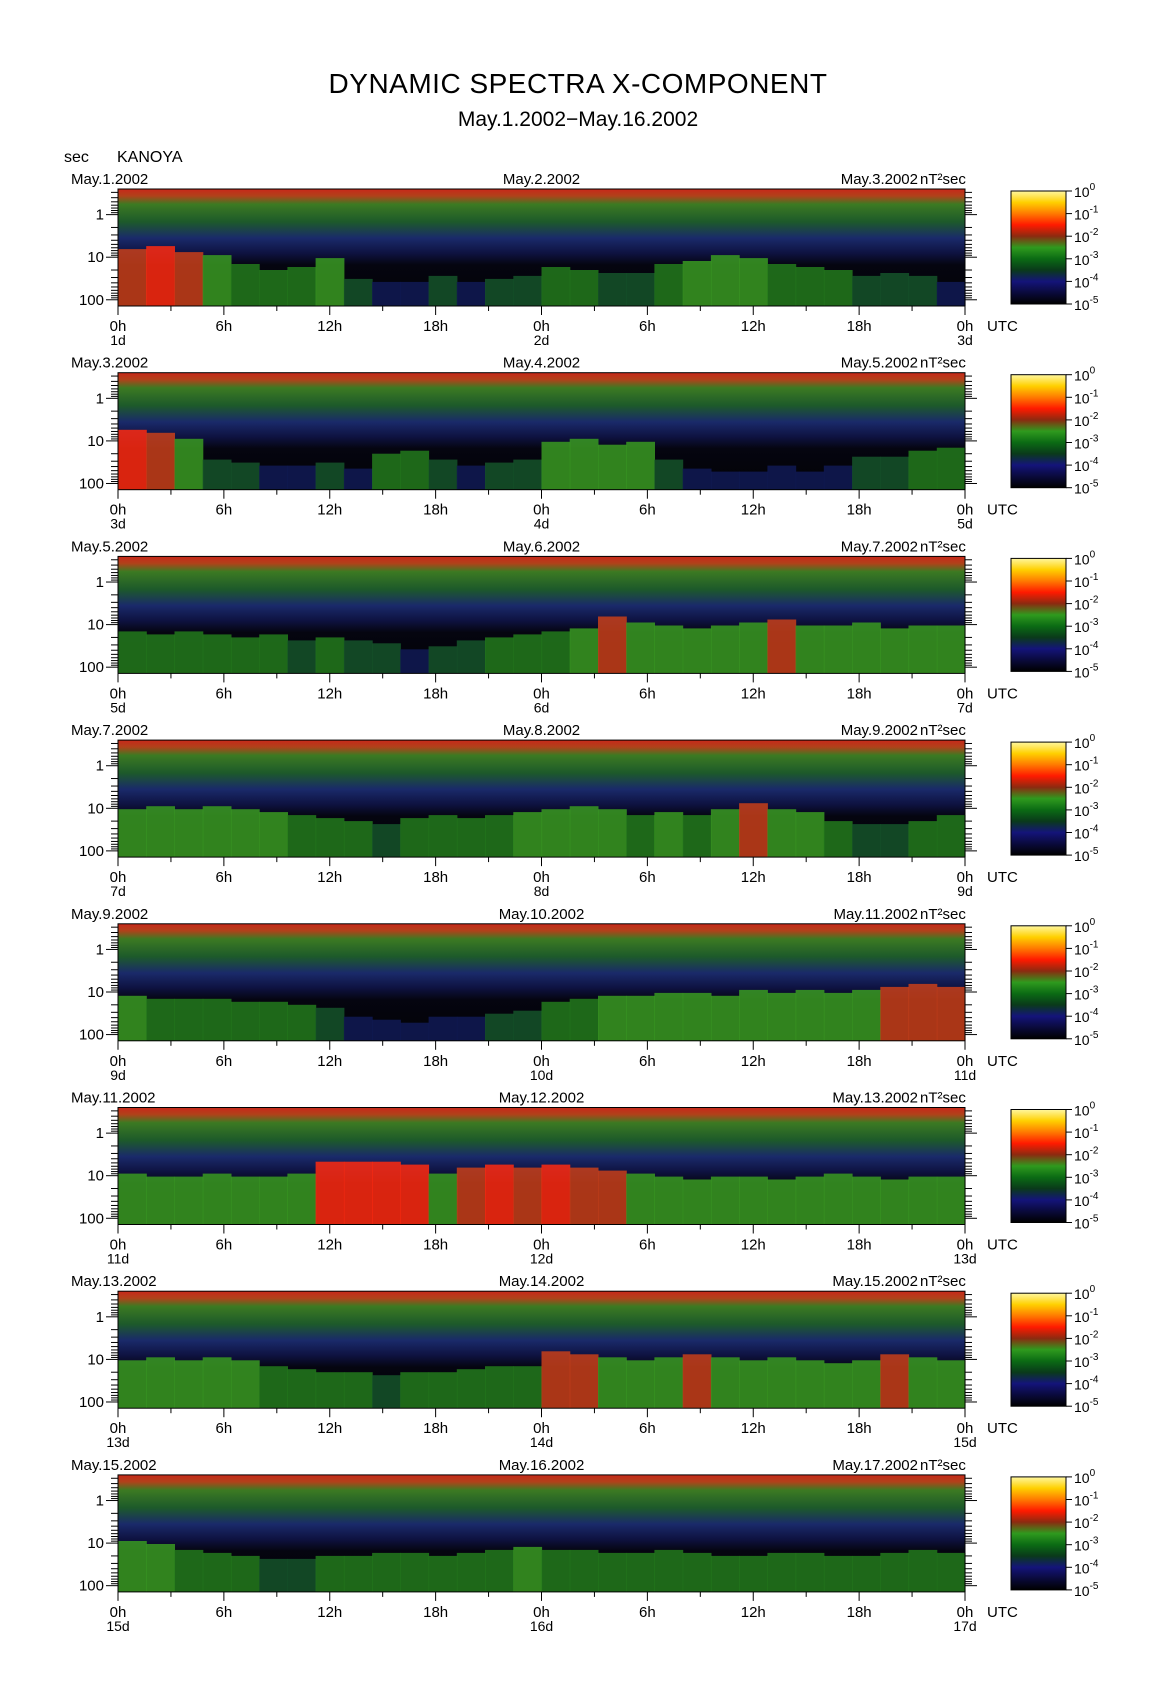 The height and width of the screenshot is (1704, 1156). I want to click on chart-title: DYNAMIC SPECTRA X-COMPONENT, so click(578, 83).